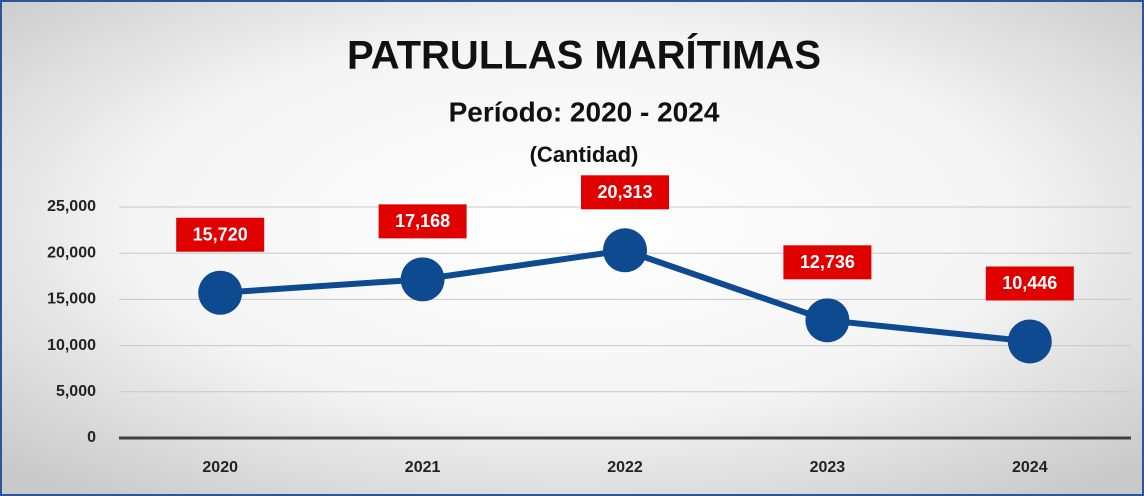  What do you see at coordinates (71, 206) in the screenshot?
I see `y-tick-label: 25,000` at bounding box center [71, 206].